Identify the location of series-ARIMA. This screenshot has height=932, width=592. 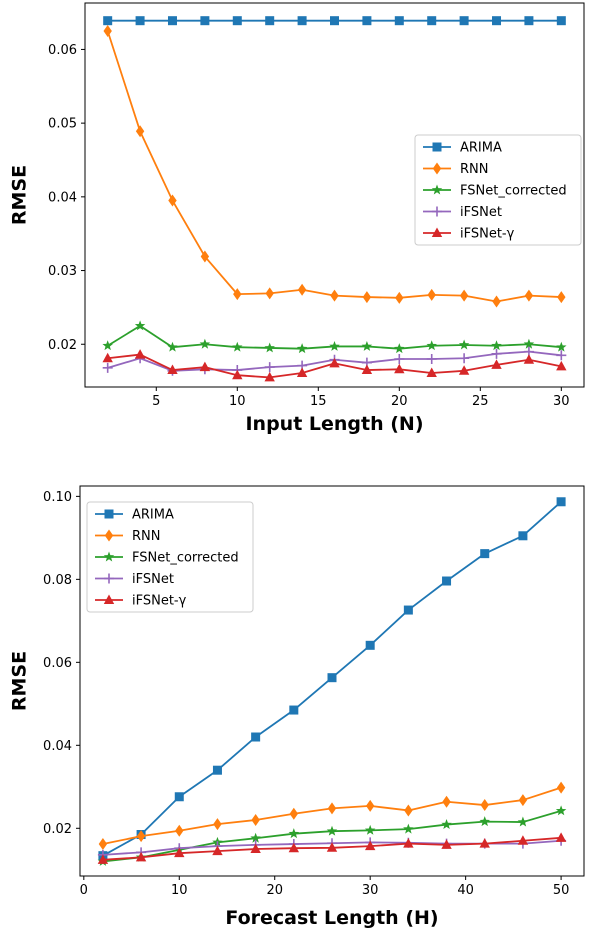
(334, 21).